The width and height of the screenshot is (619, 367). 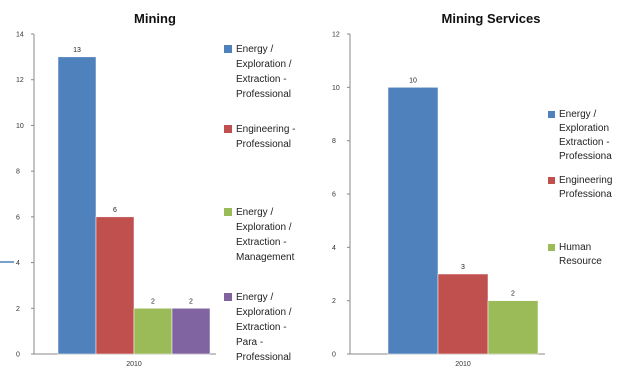 I want to click on legend-label: Human, so click(x=575, y=247).